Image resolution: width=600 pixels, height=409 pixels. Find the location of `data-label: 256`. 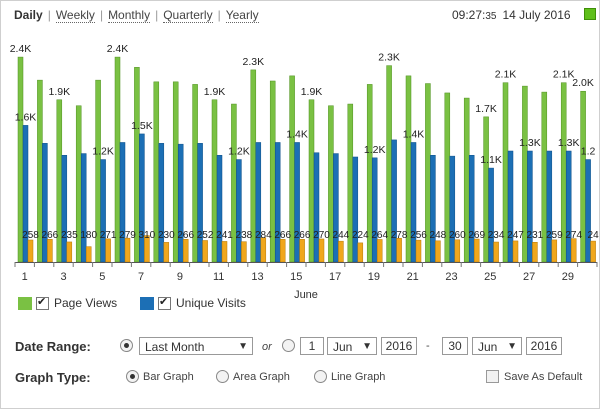

data-label: 256 is located at coordinates (418, 235).